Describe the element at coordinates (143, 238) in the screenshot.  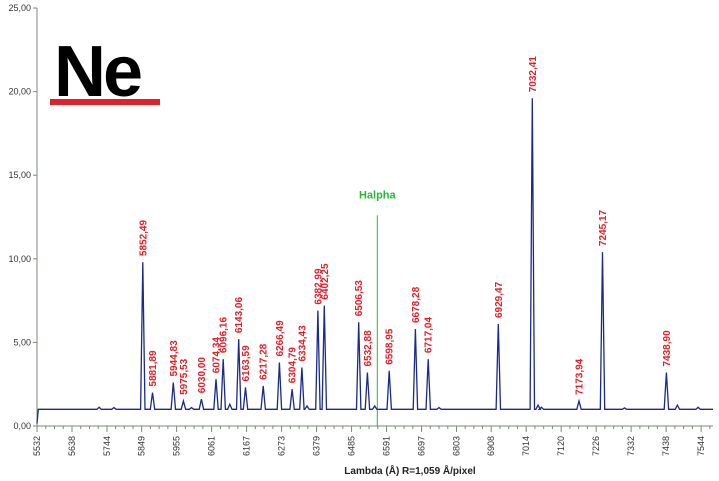
I see `peak-label: 5852,49` at that location.